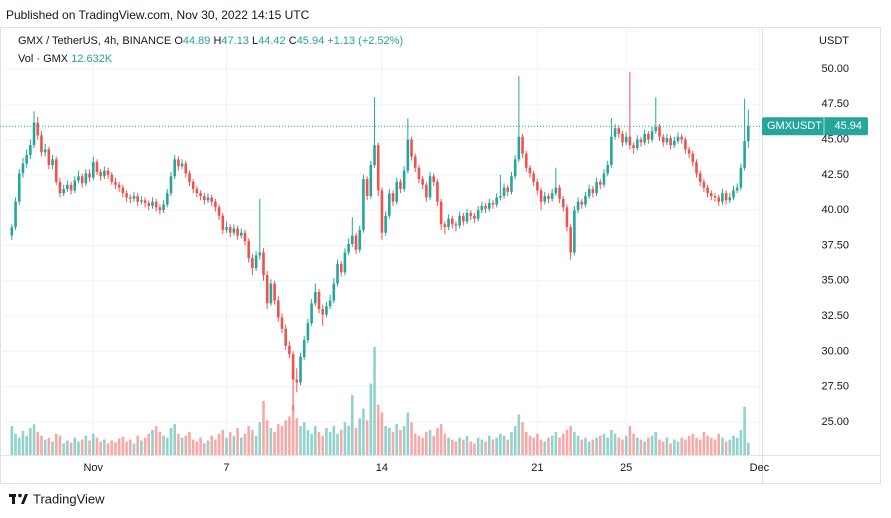  Describe the element at coordinates (537, 468) in the screenshot. I see `x-tick-label: 21` at that location.